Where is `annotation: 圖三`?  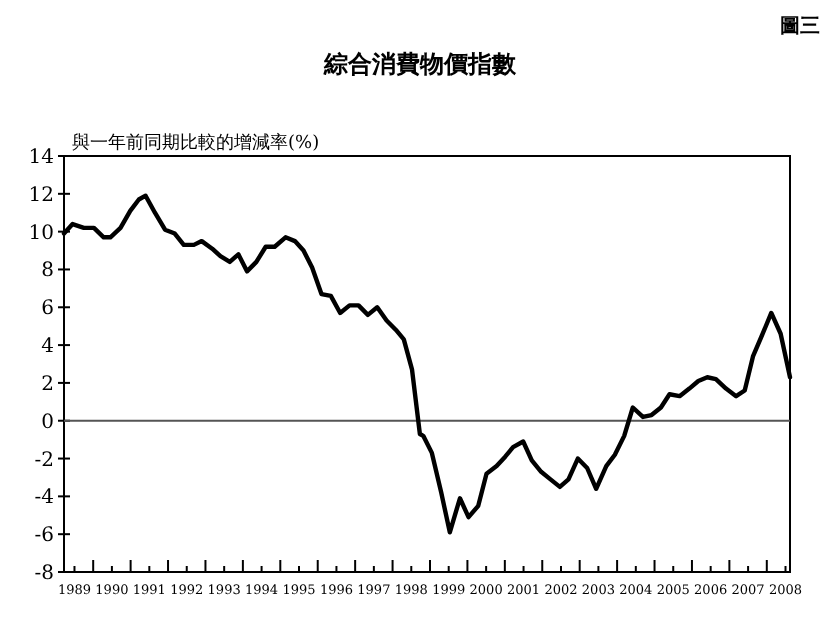
annotation: 圖三 is located at coordinates (800, 27).